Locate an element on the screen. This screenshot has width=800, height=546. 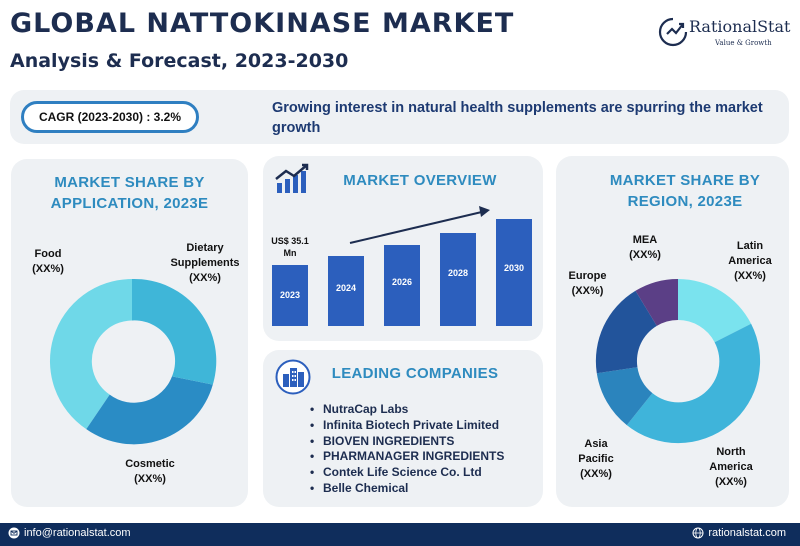
cagr-badge: CAGR (2023-2030) : 3.2% is located at coordinates (110, 117).